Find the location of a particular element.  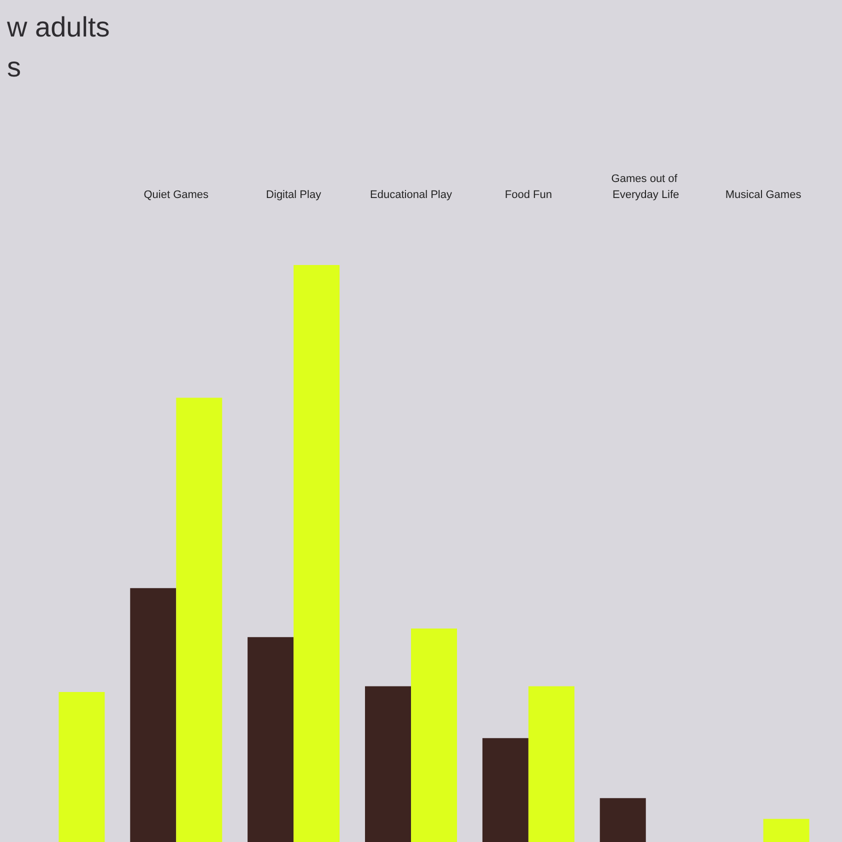

x-tick-label: Digital Play is located at coordinates (294, 195).